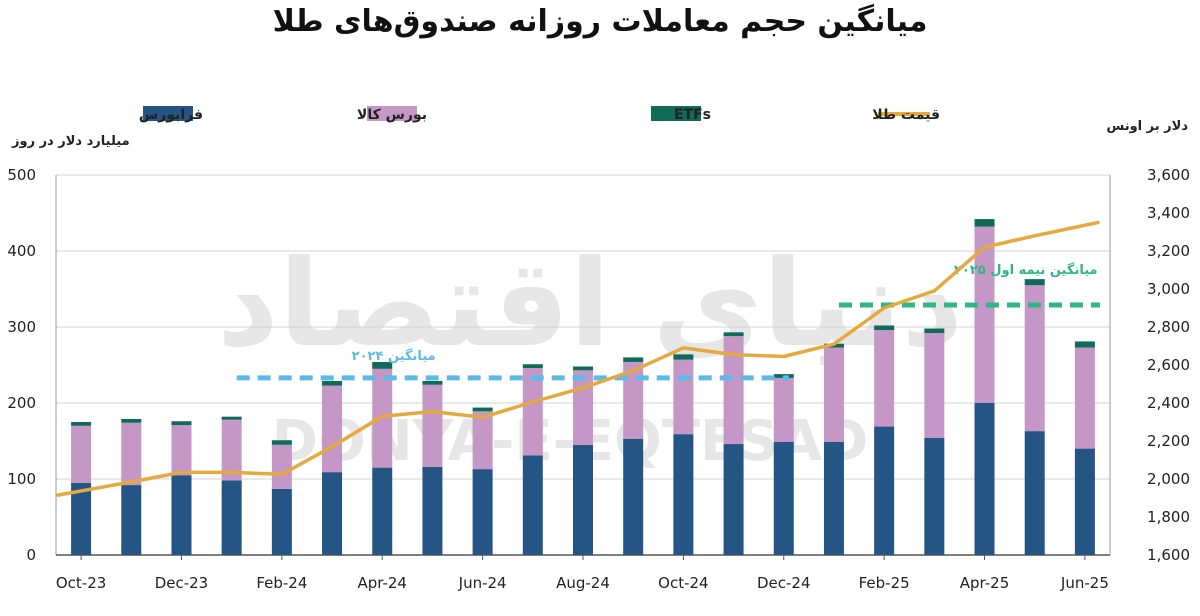 The height and width of the screenshot is (616, 1200). What do you see at coordinates (394, 356) in the screenshot?
I see `reference-label-2024: میانگین ۲۰۲۴` at bounding box center [394, 356].